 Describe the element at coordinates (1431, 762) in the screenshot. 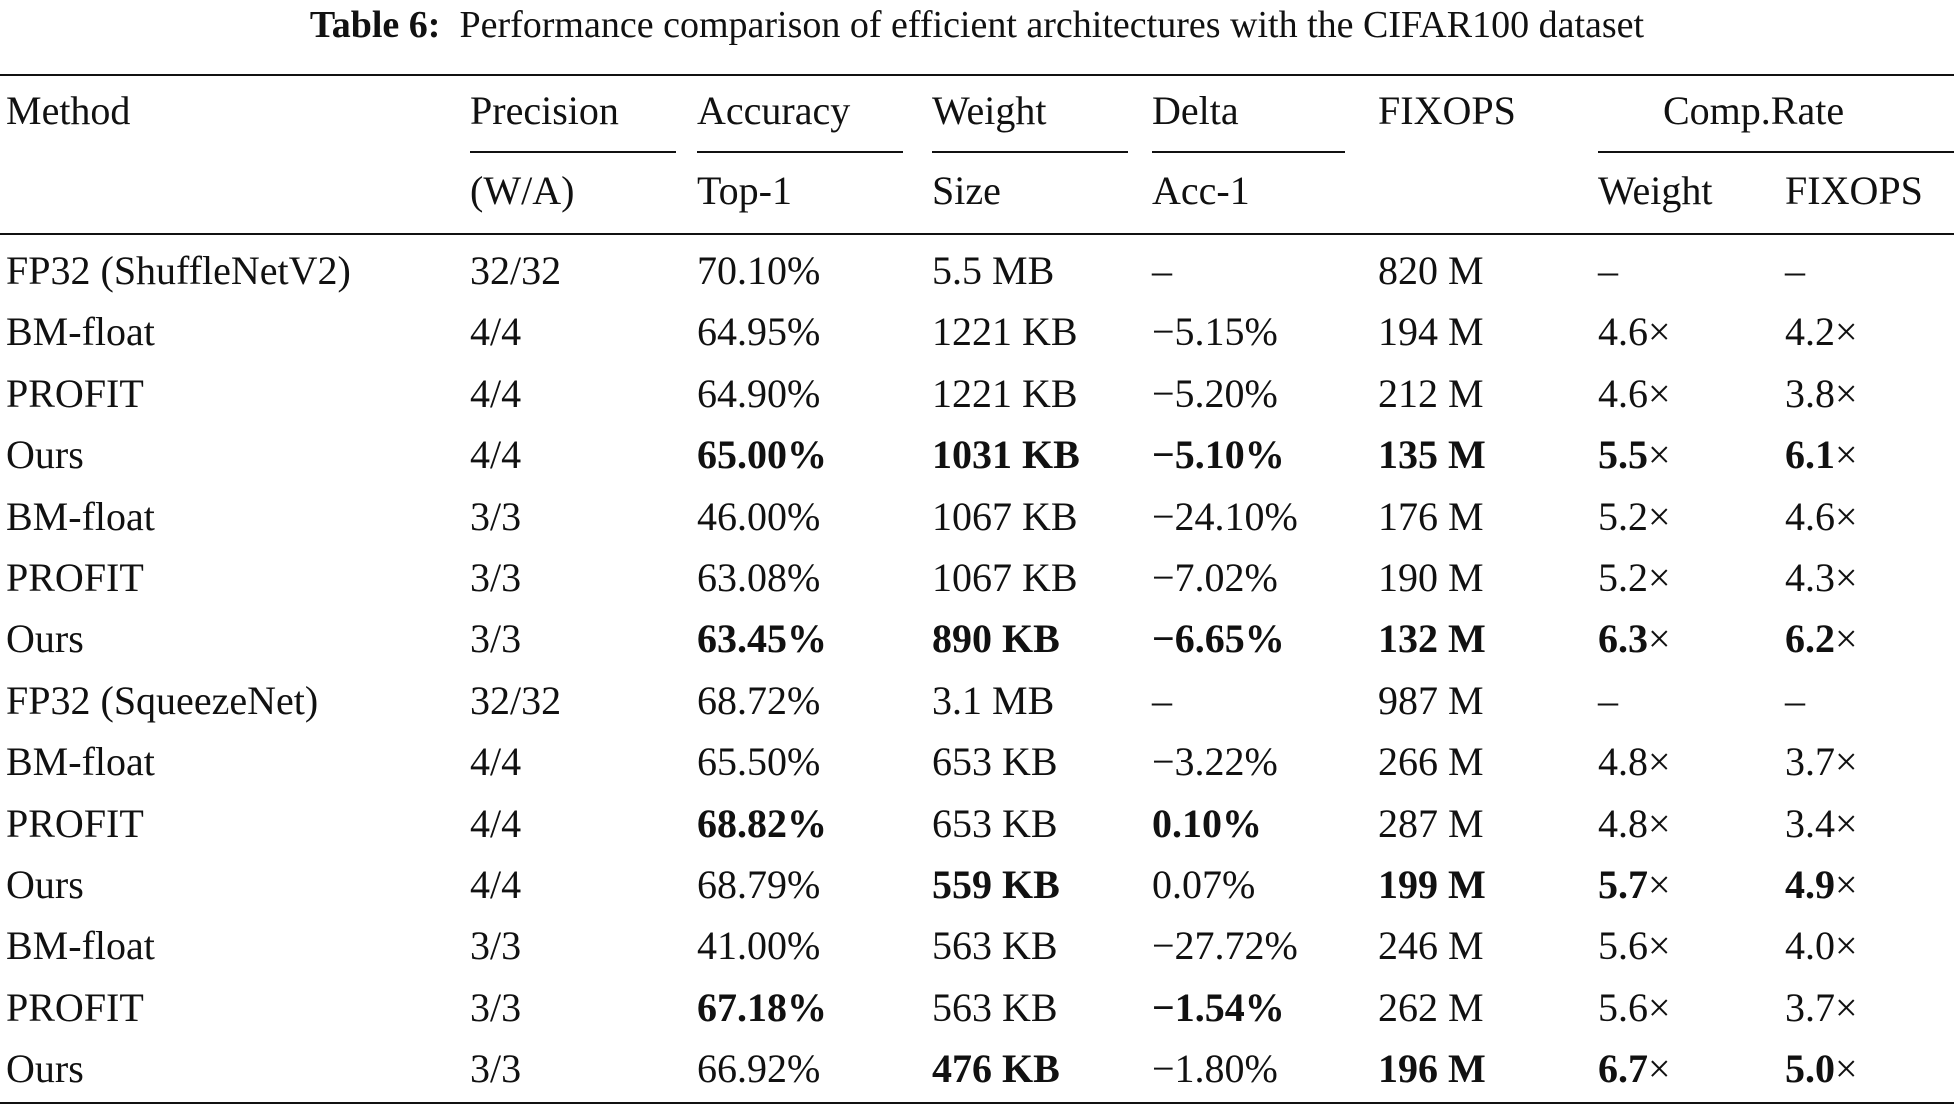

I see `cell-fixops: 266 M` at that location.